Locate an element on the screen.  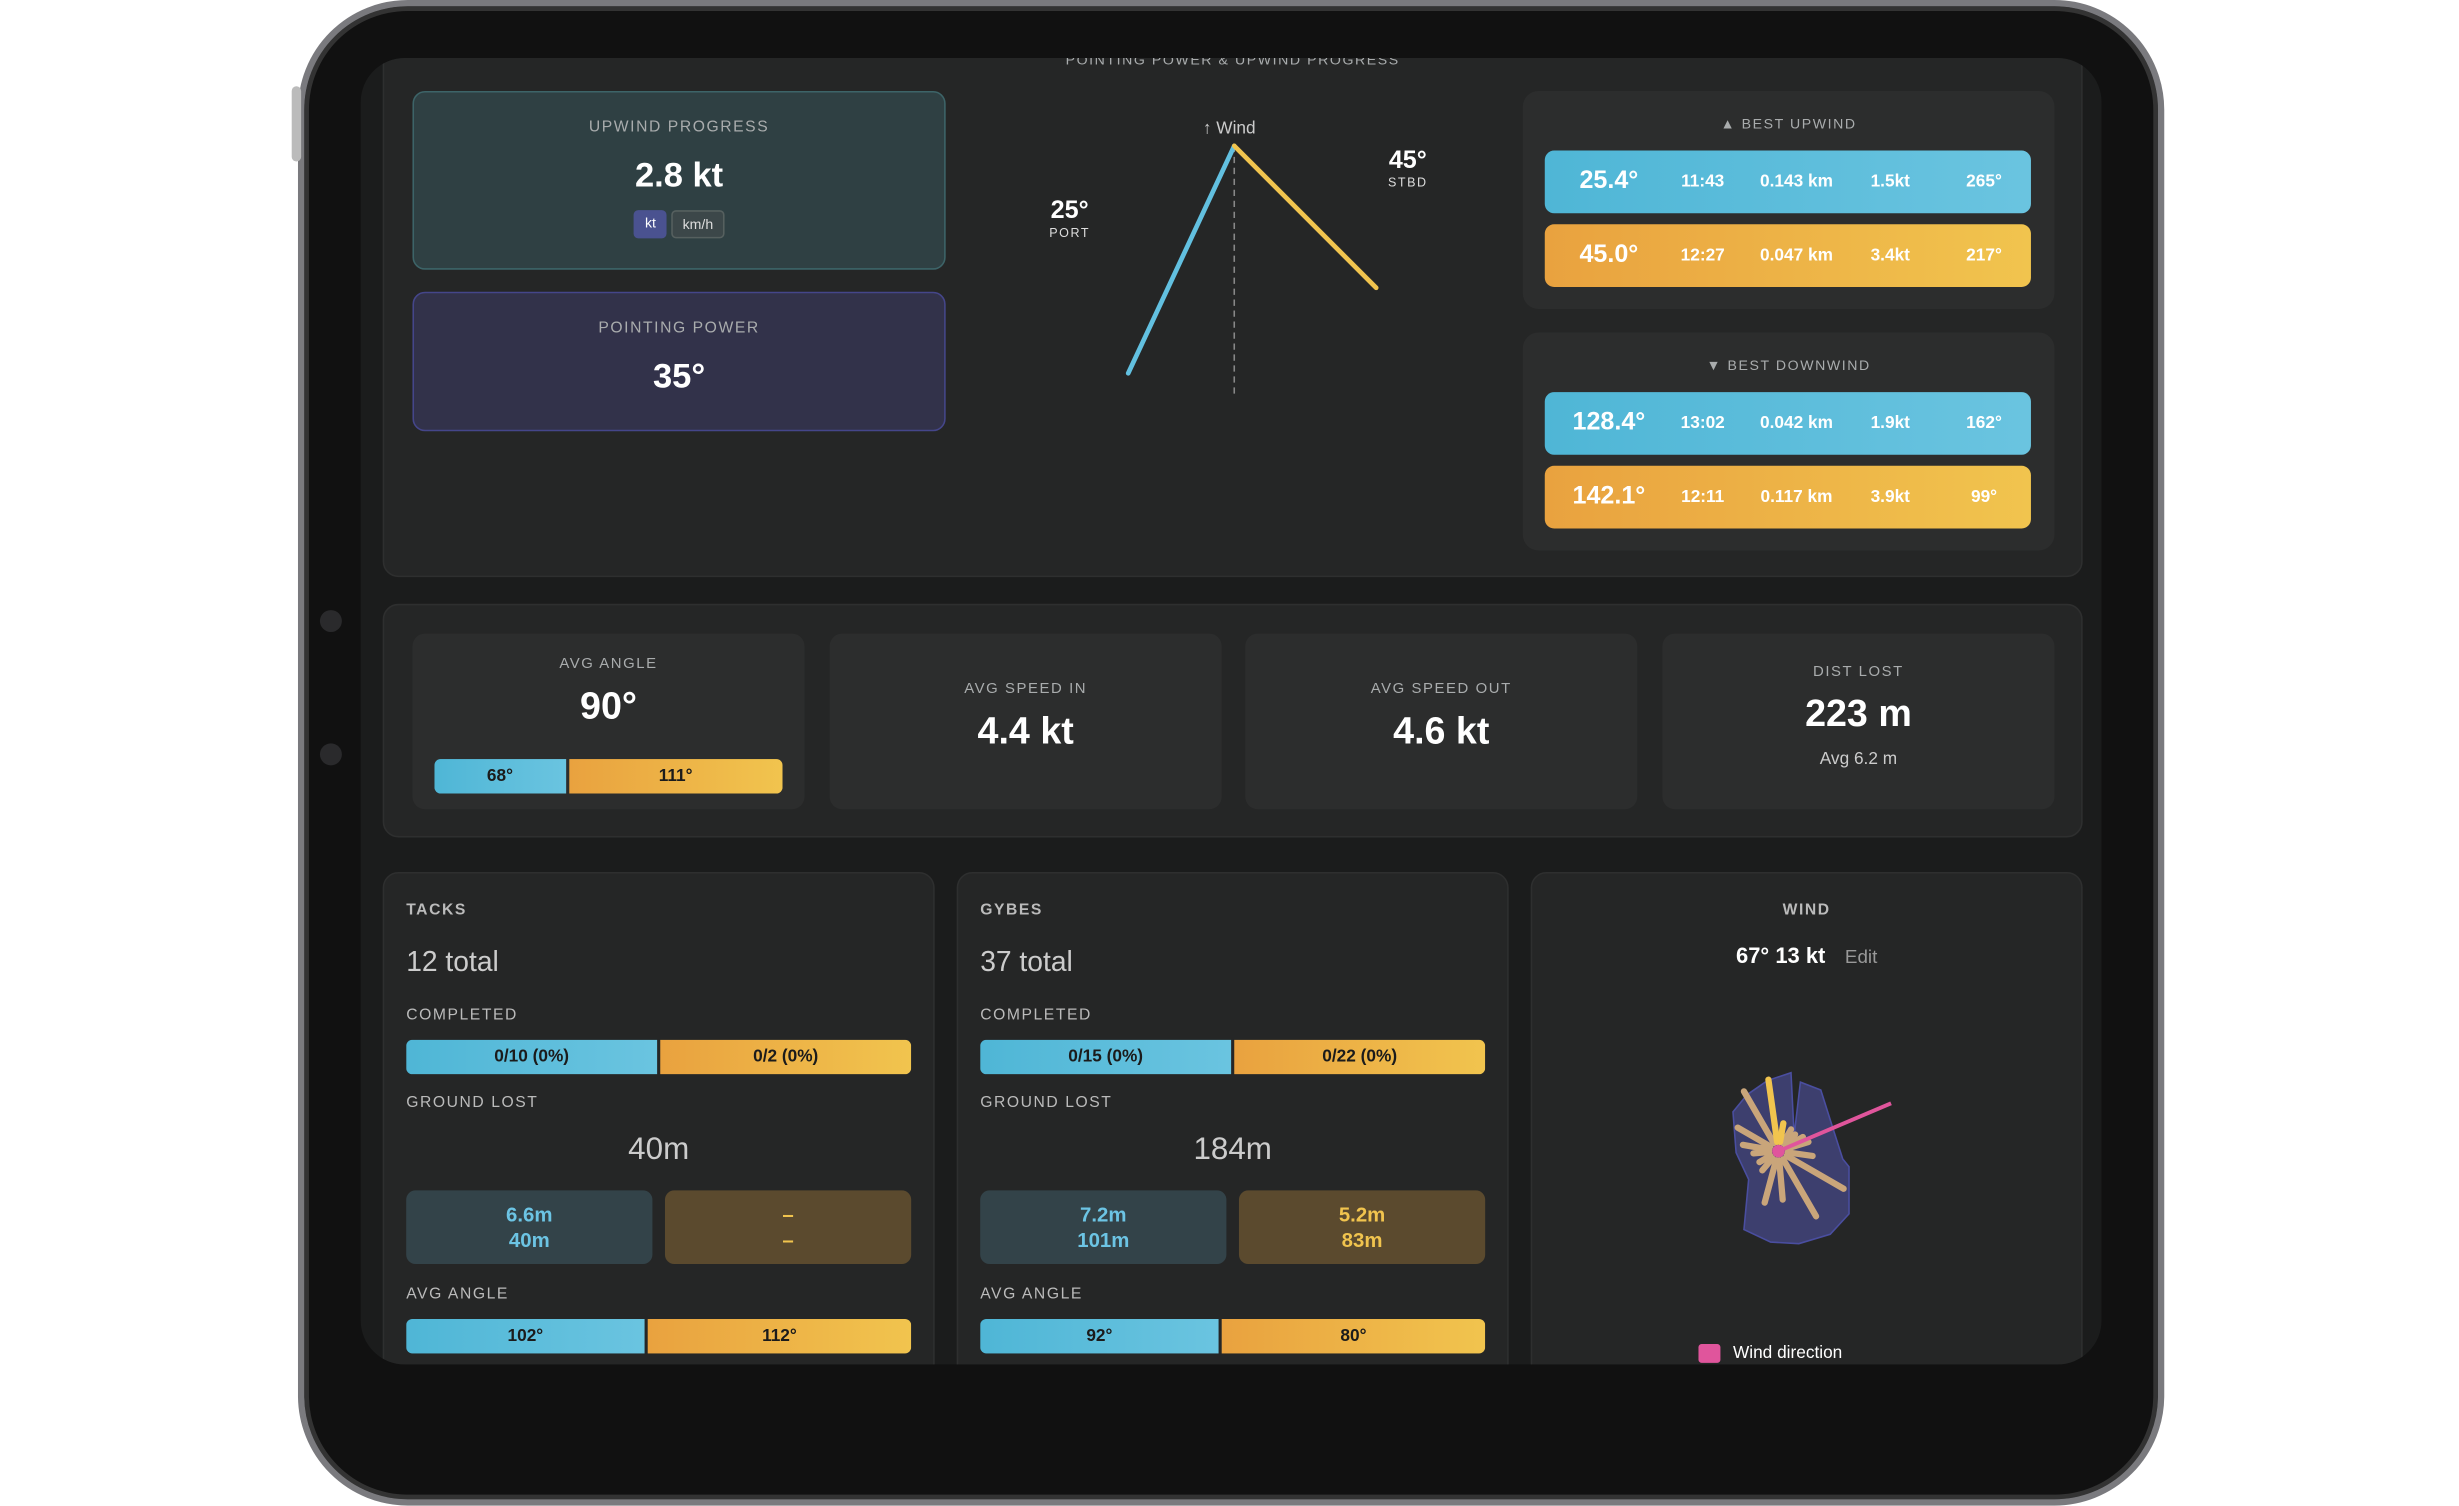
row-dist: 0.042 km is located at coordinates (1796, 423).